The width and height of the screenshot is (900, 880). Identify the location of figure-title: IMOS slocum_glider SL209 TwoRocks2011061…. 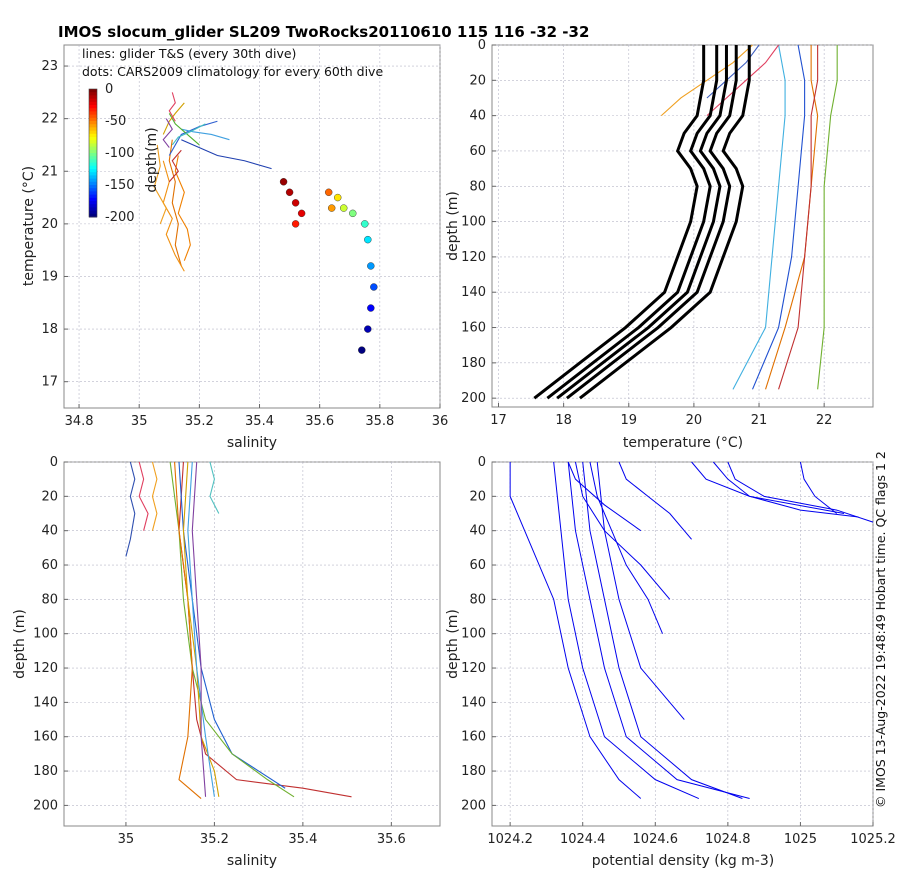
(323, 32).